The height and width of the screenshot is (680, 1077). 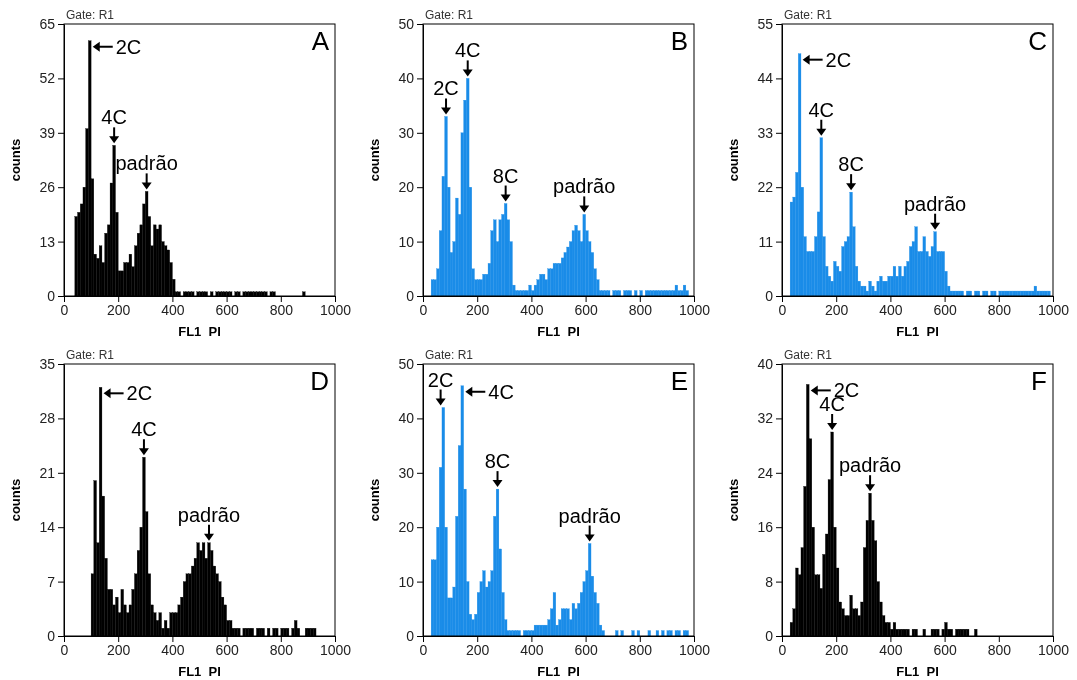 I want to click on y-tick-label: 55, so click(x=765, y=23).